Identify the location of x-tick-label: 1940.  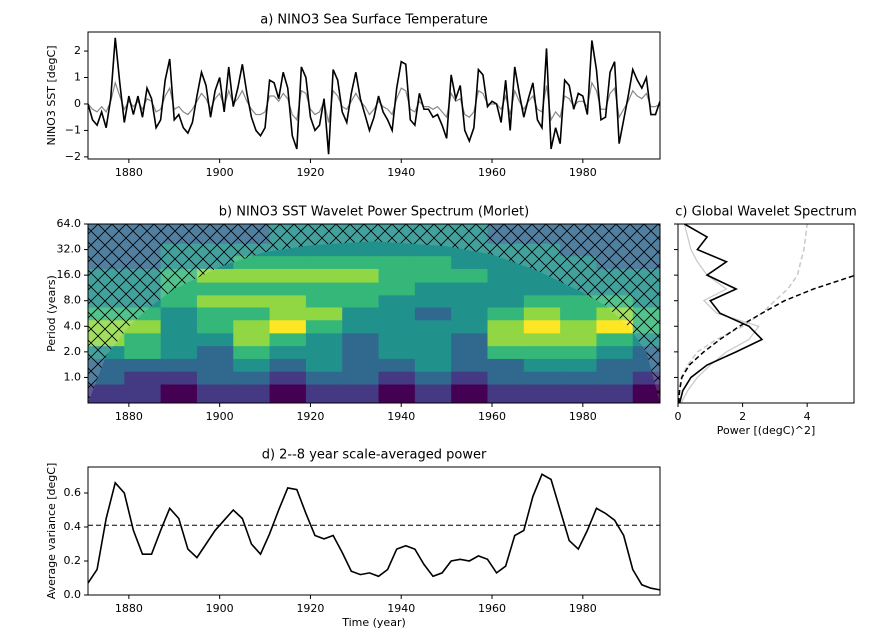
(401, 608).